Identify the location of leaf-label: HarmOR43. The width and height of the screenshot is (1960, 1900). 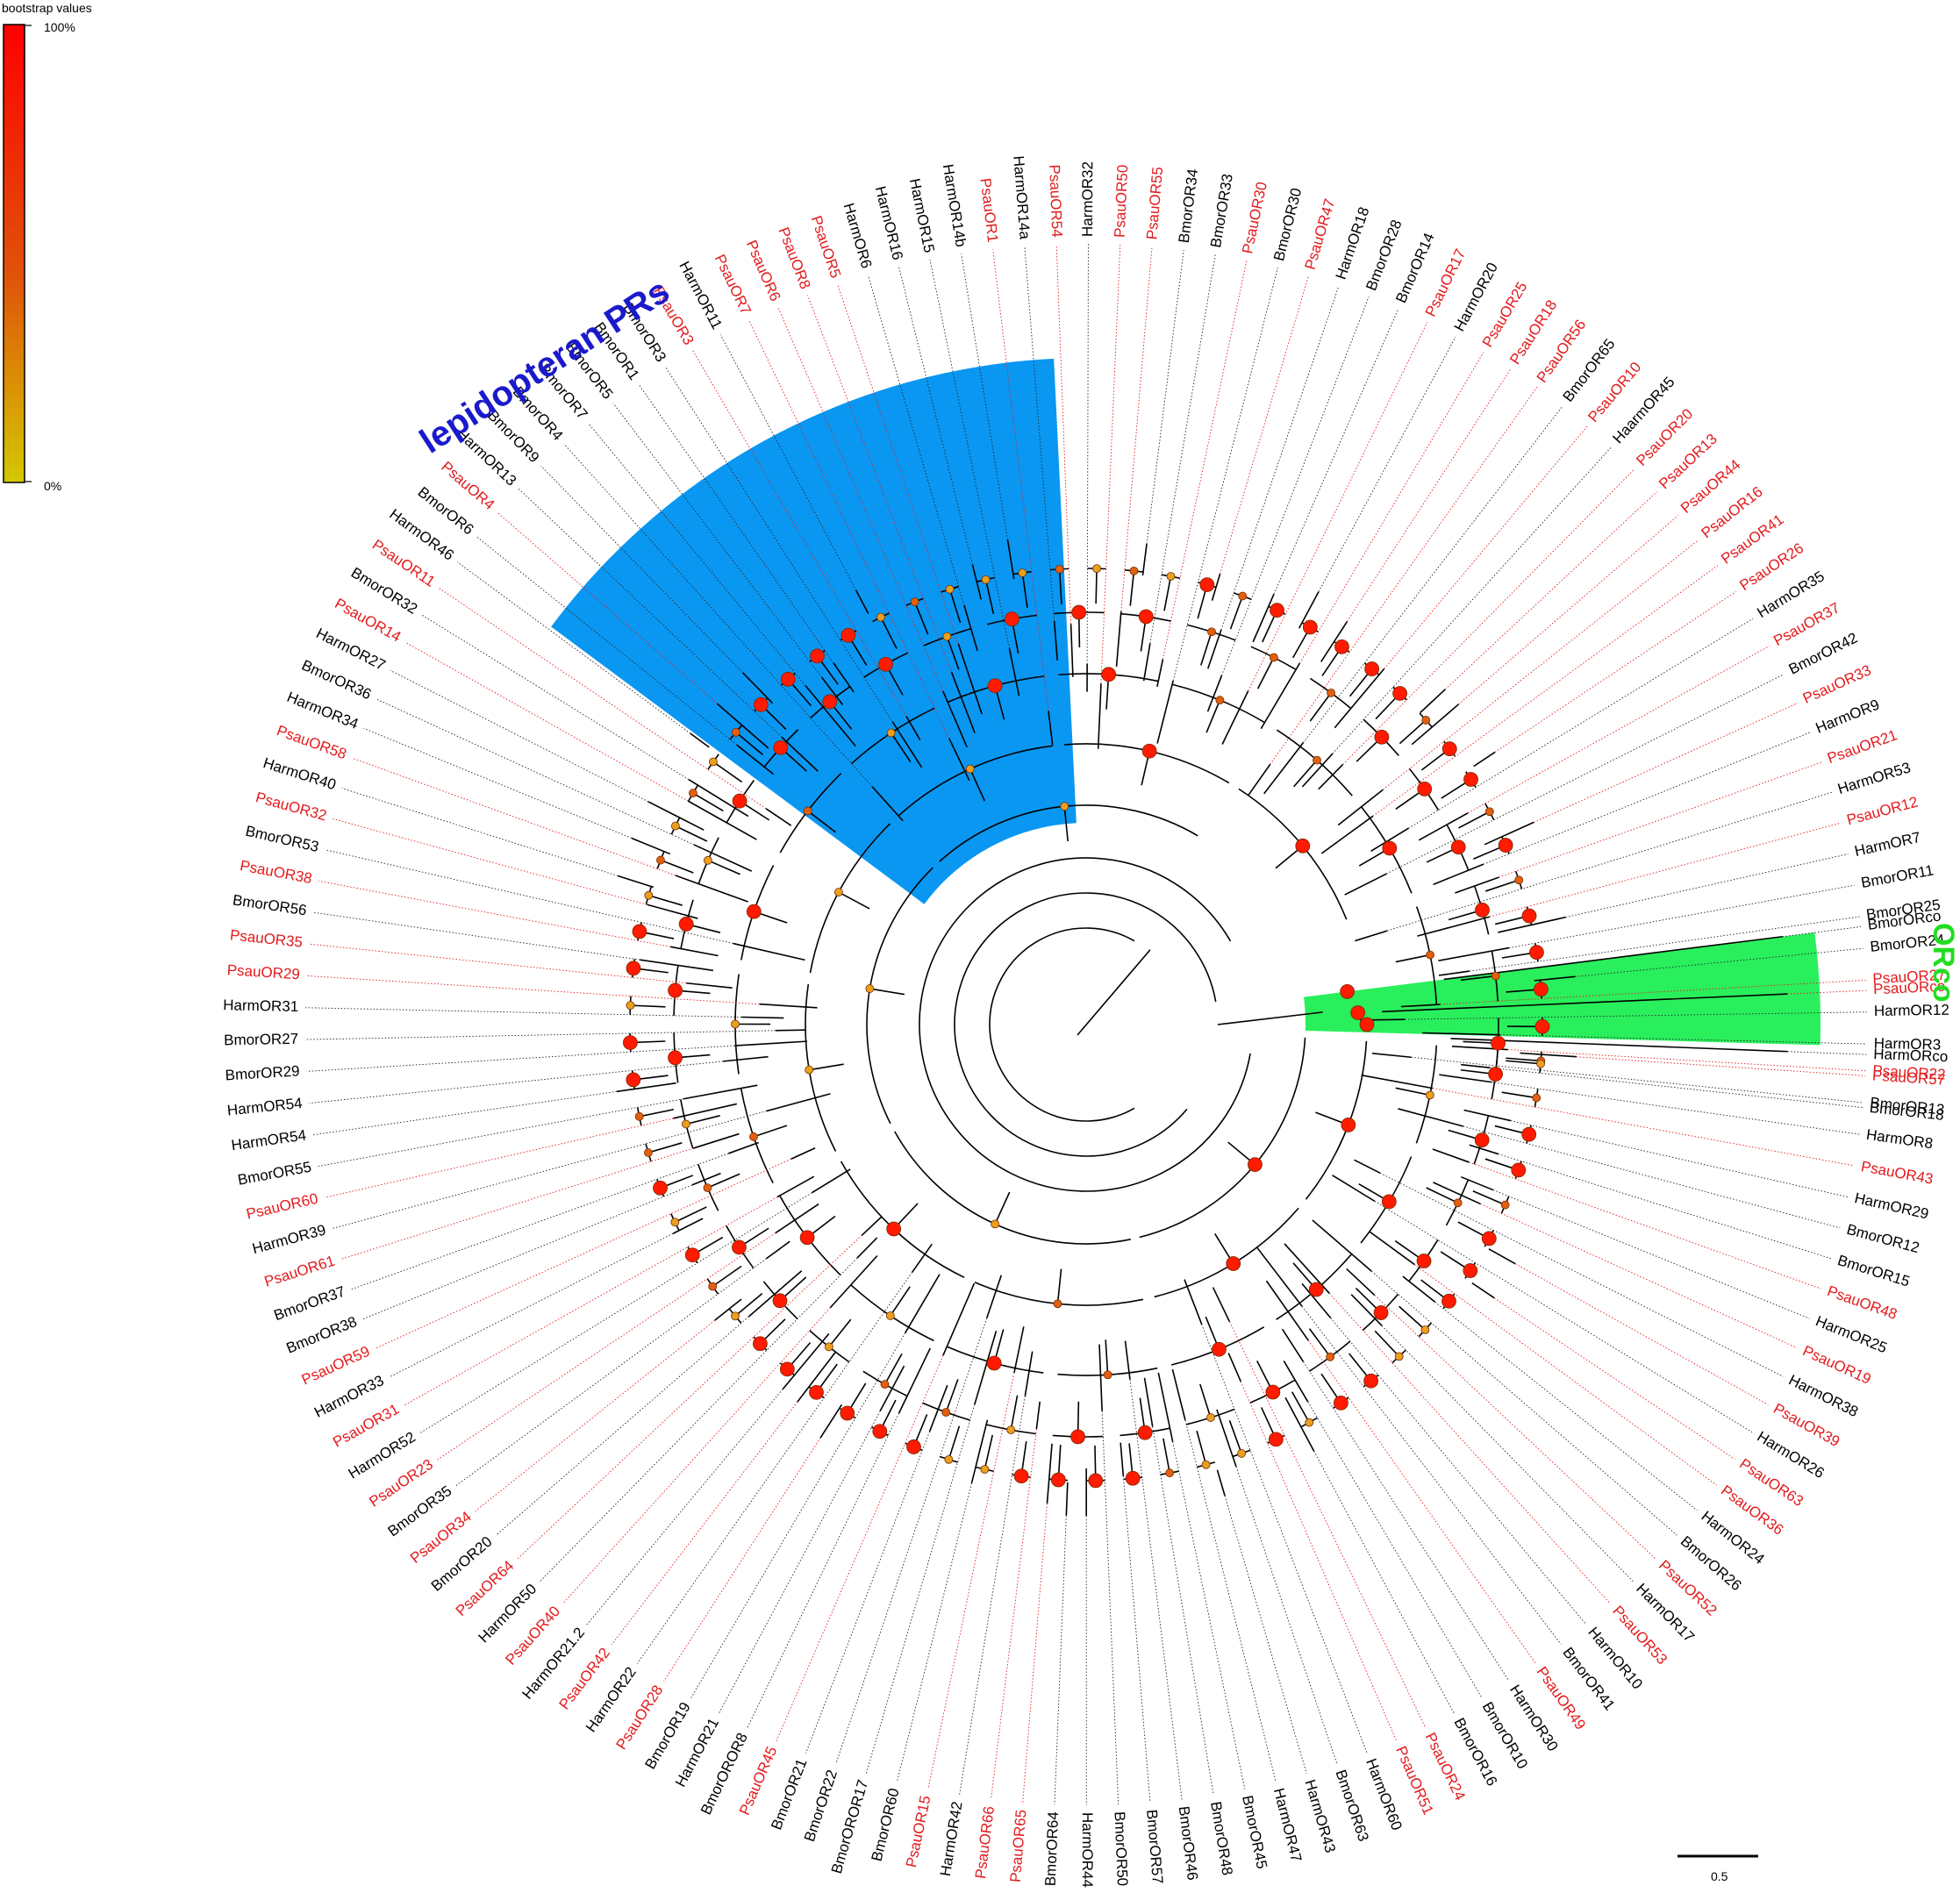
(1319, 1815).